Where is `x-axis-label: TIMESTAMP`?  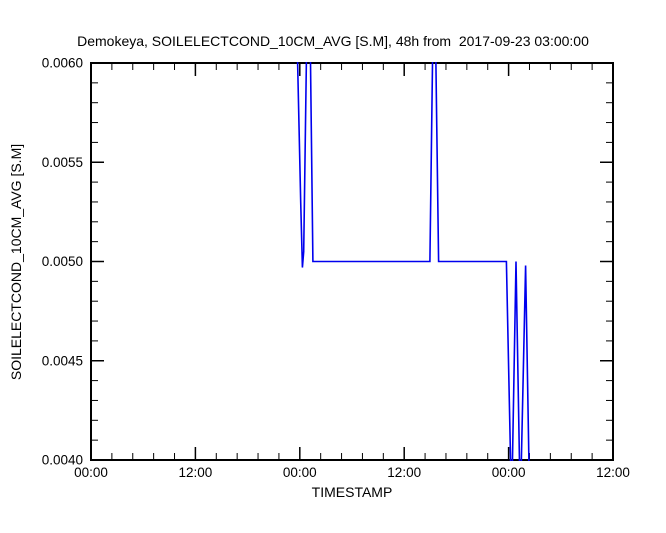
x-axis-label: TIMESTAMP is located at coordinates (352, 492).